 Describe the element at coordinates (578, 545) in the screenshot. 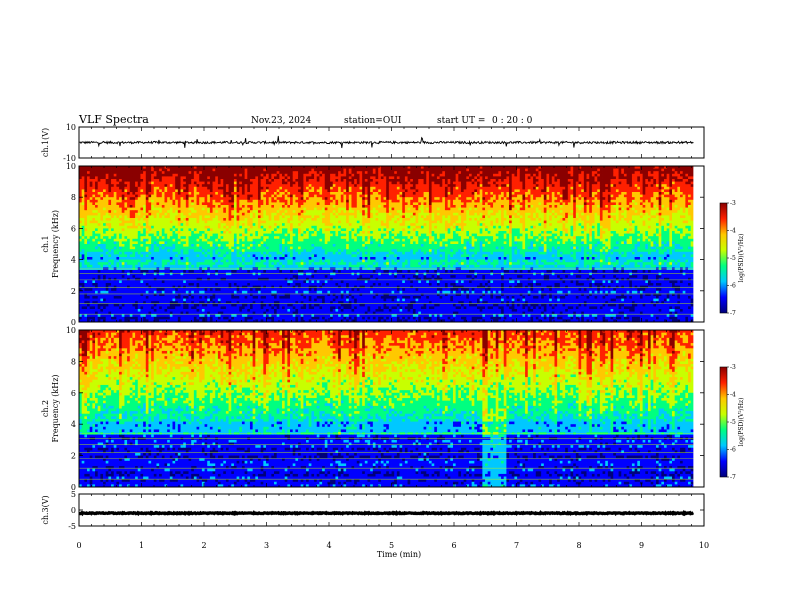

I see `x-tick-label: 8` at that location.